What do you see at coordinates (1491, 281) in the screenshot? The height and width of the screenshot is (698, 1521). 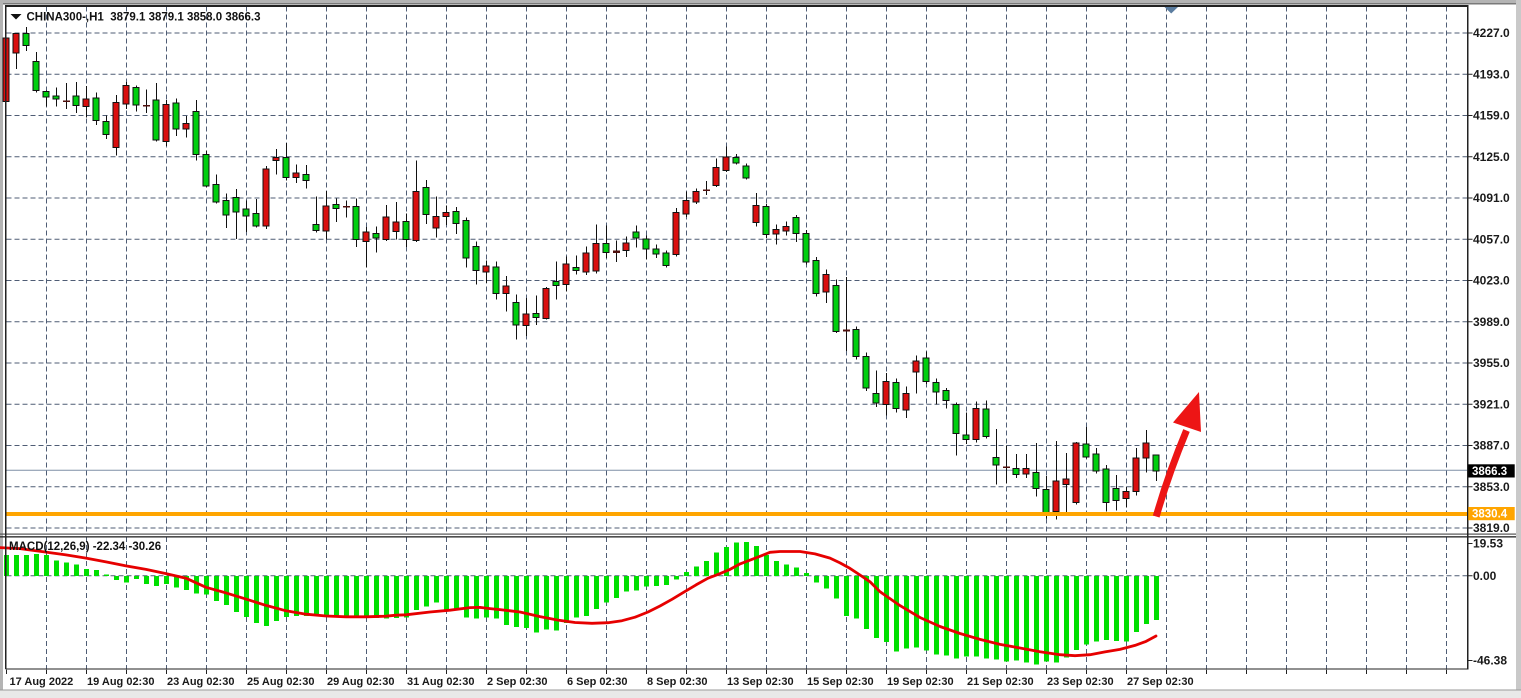 I see `svg-text: 4023.0` at bounding box center [1491, 281].